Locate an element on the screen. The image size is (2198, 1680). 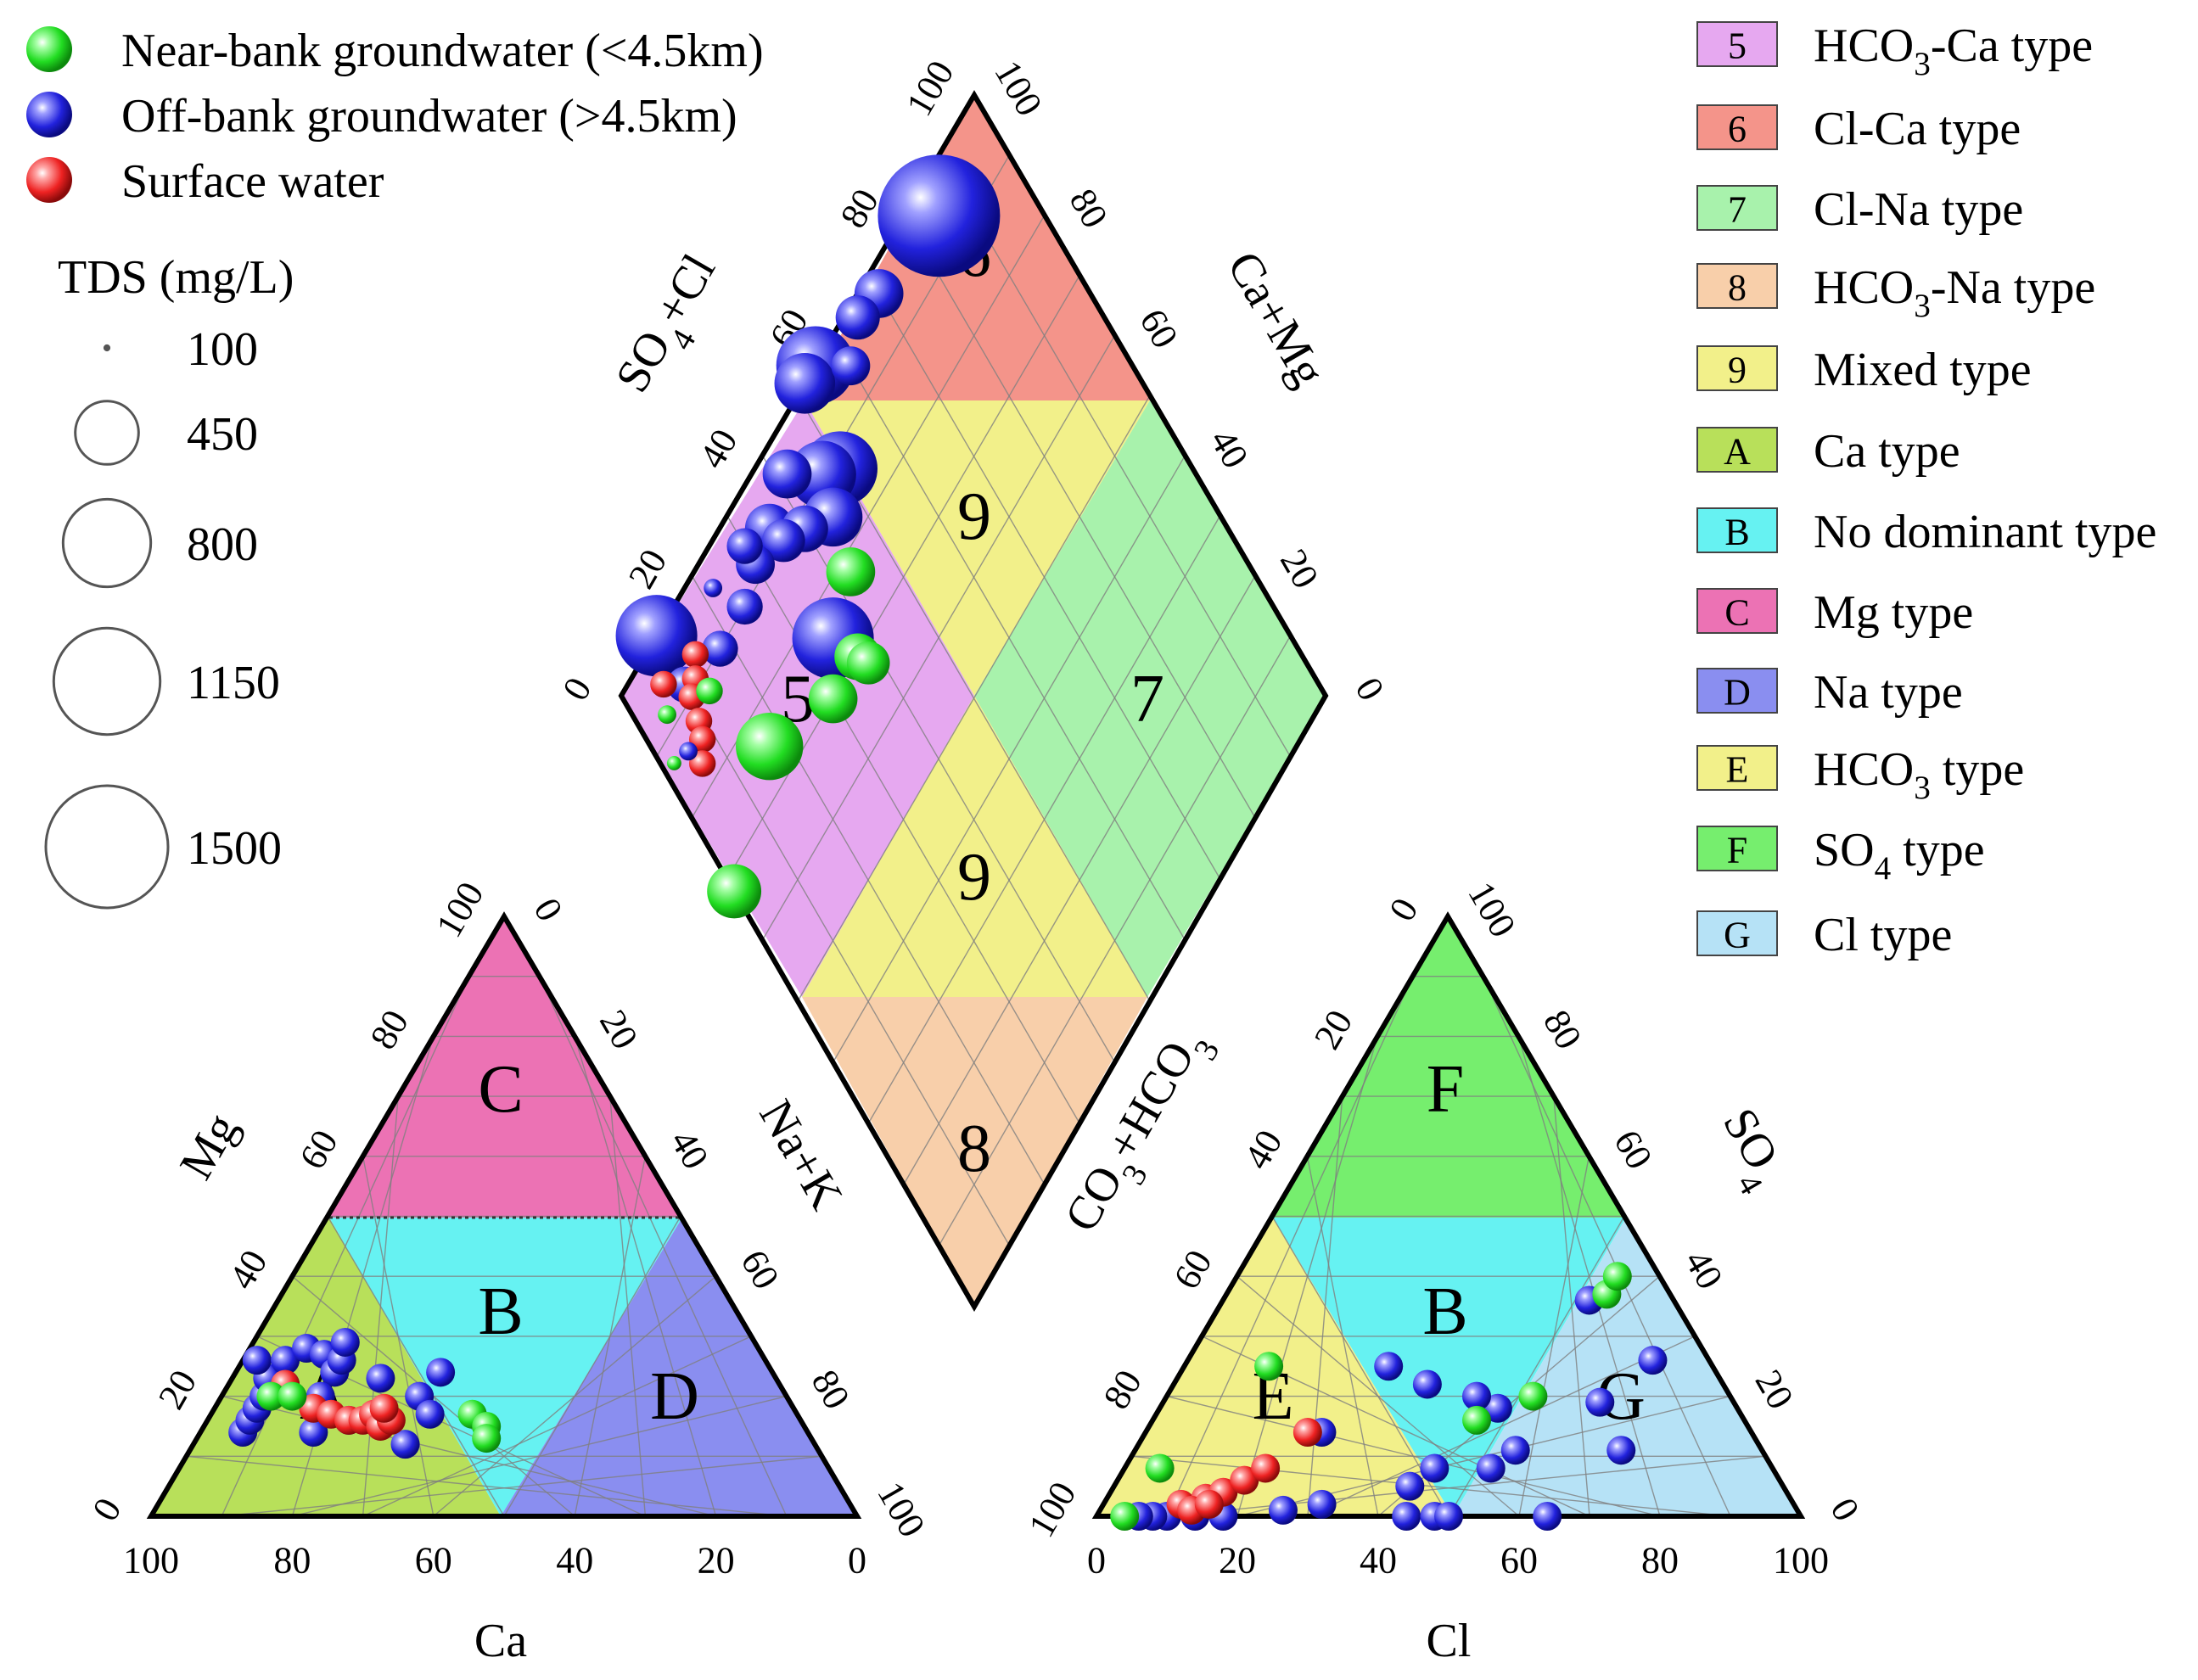
tds-size-label: 100 is located at coordinates (222, 349).